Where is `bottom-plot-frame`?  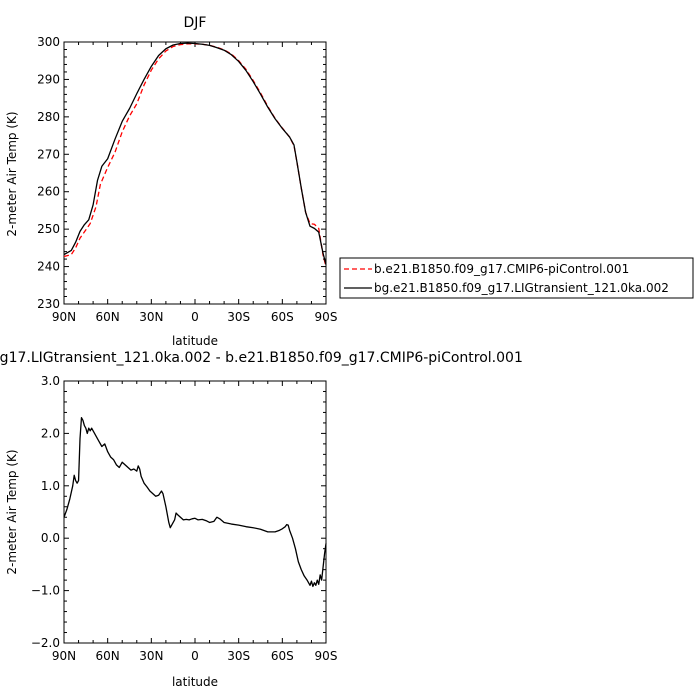 bottom-plot-frame is located at coordinates (195, 512).